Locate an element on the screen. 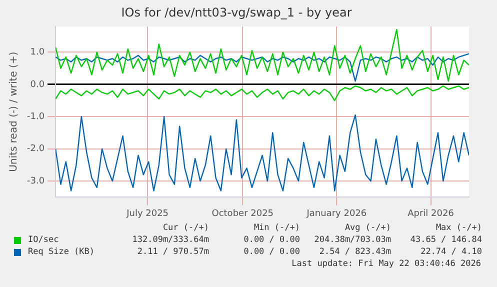 The width and height of the screenshot is (497, 287). y-tick-label: 0.0 is located at coordinates (37, 85).